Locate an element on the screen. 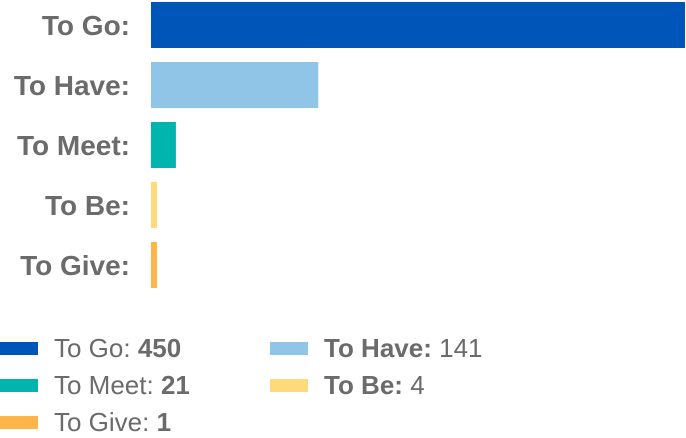 This screenshot has width=686, height=438. legend-value-to-meet: 21 is located at coordinates (175, 384).